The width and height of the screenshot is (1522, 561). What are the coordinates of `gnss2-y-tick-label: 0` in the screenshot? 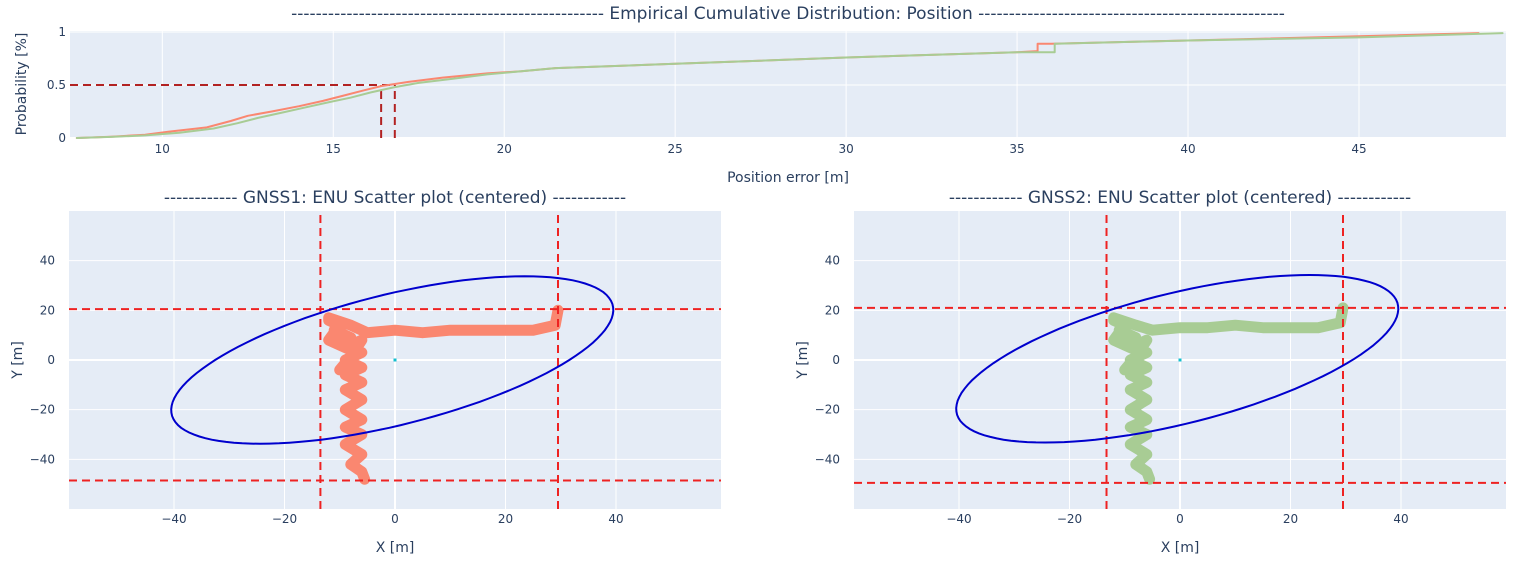 It's located at (836, 360).